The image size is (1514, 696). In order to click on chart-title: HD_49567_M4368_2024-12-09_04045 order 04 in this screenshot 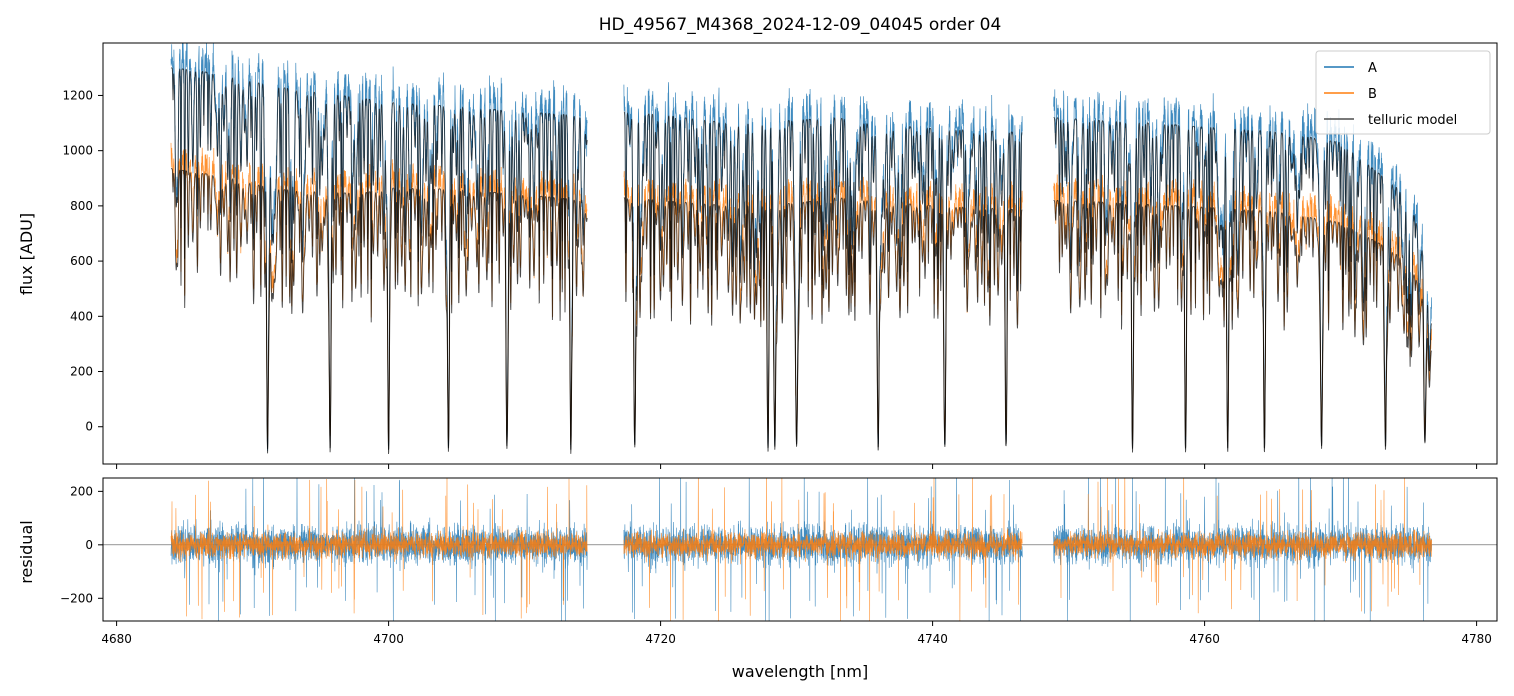, I will do `click(800, 25)`.